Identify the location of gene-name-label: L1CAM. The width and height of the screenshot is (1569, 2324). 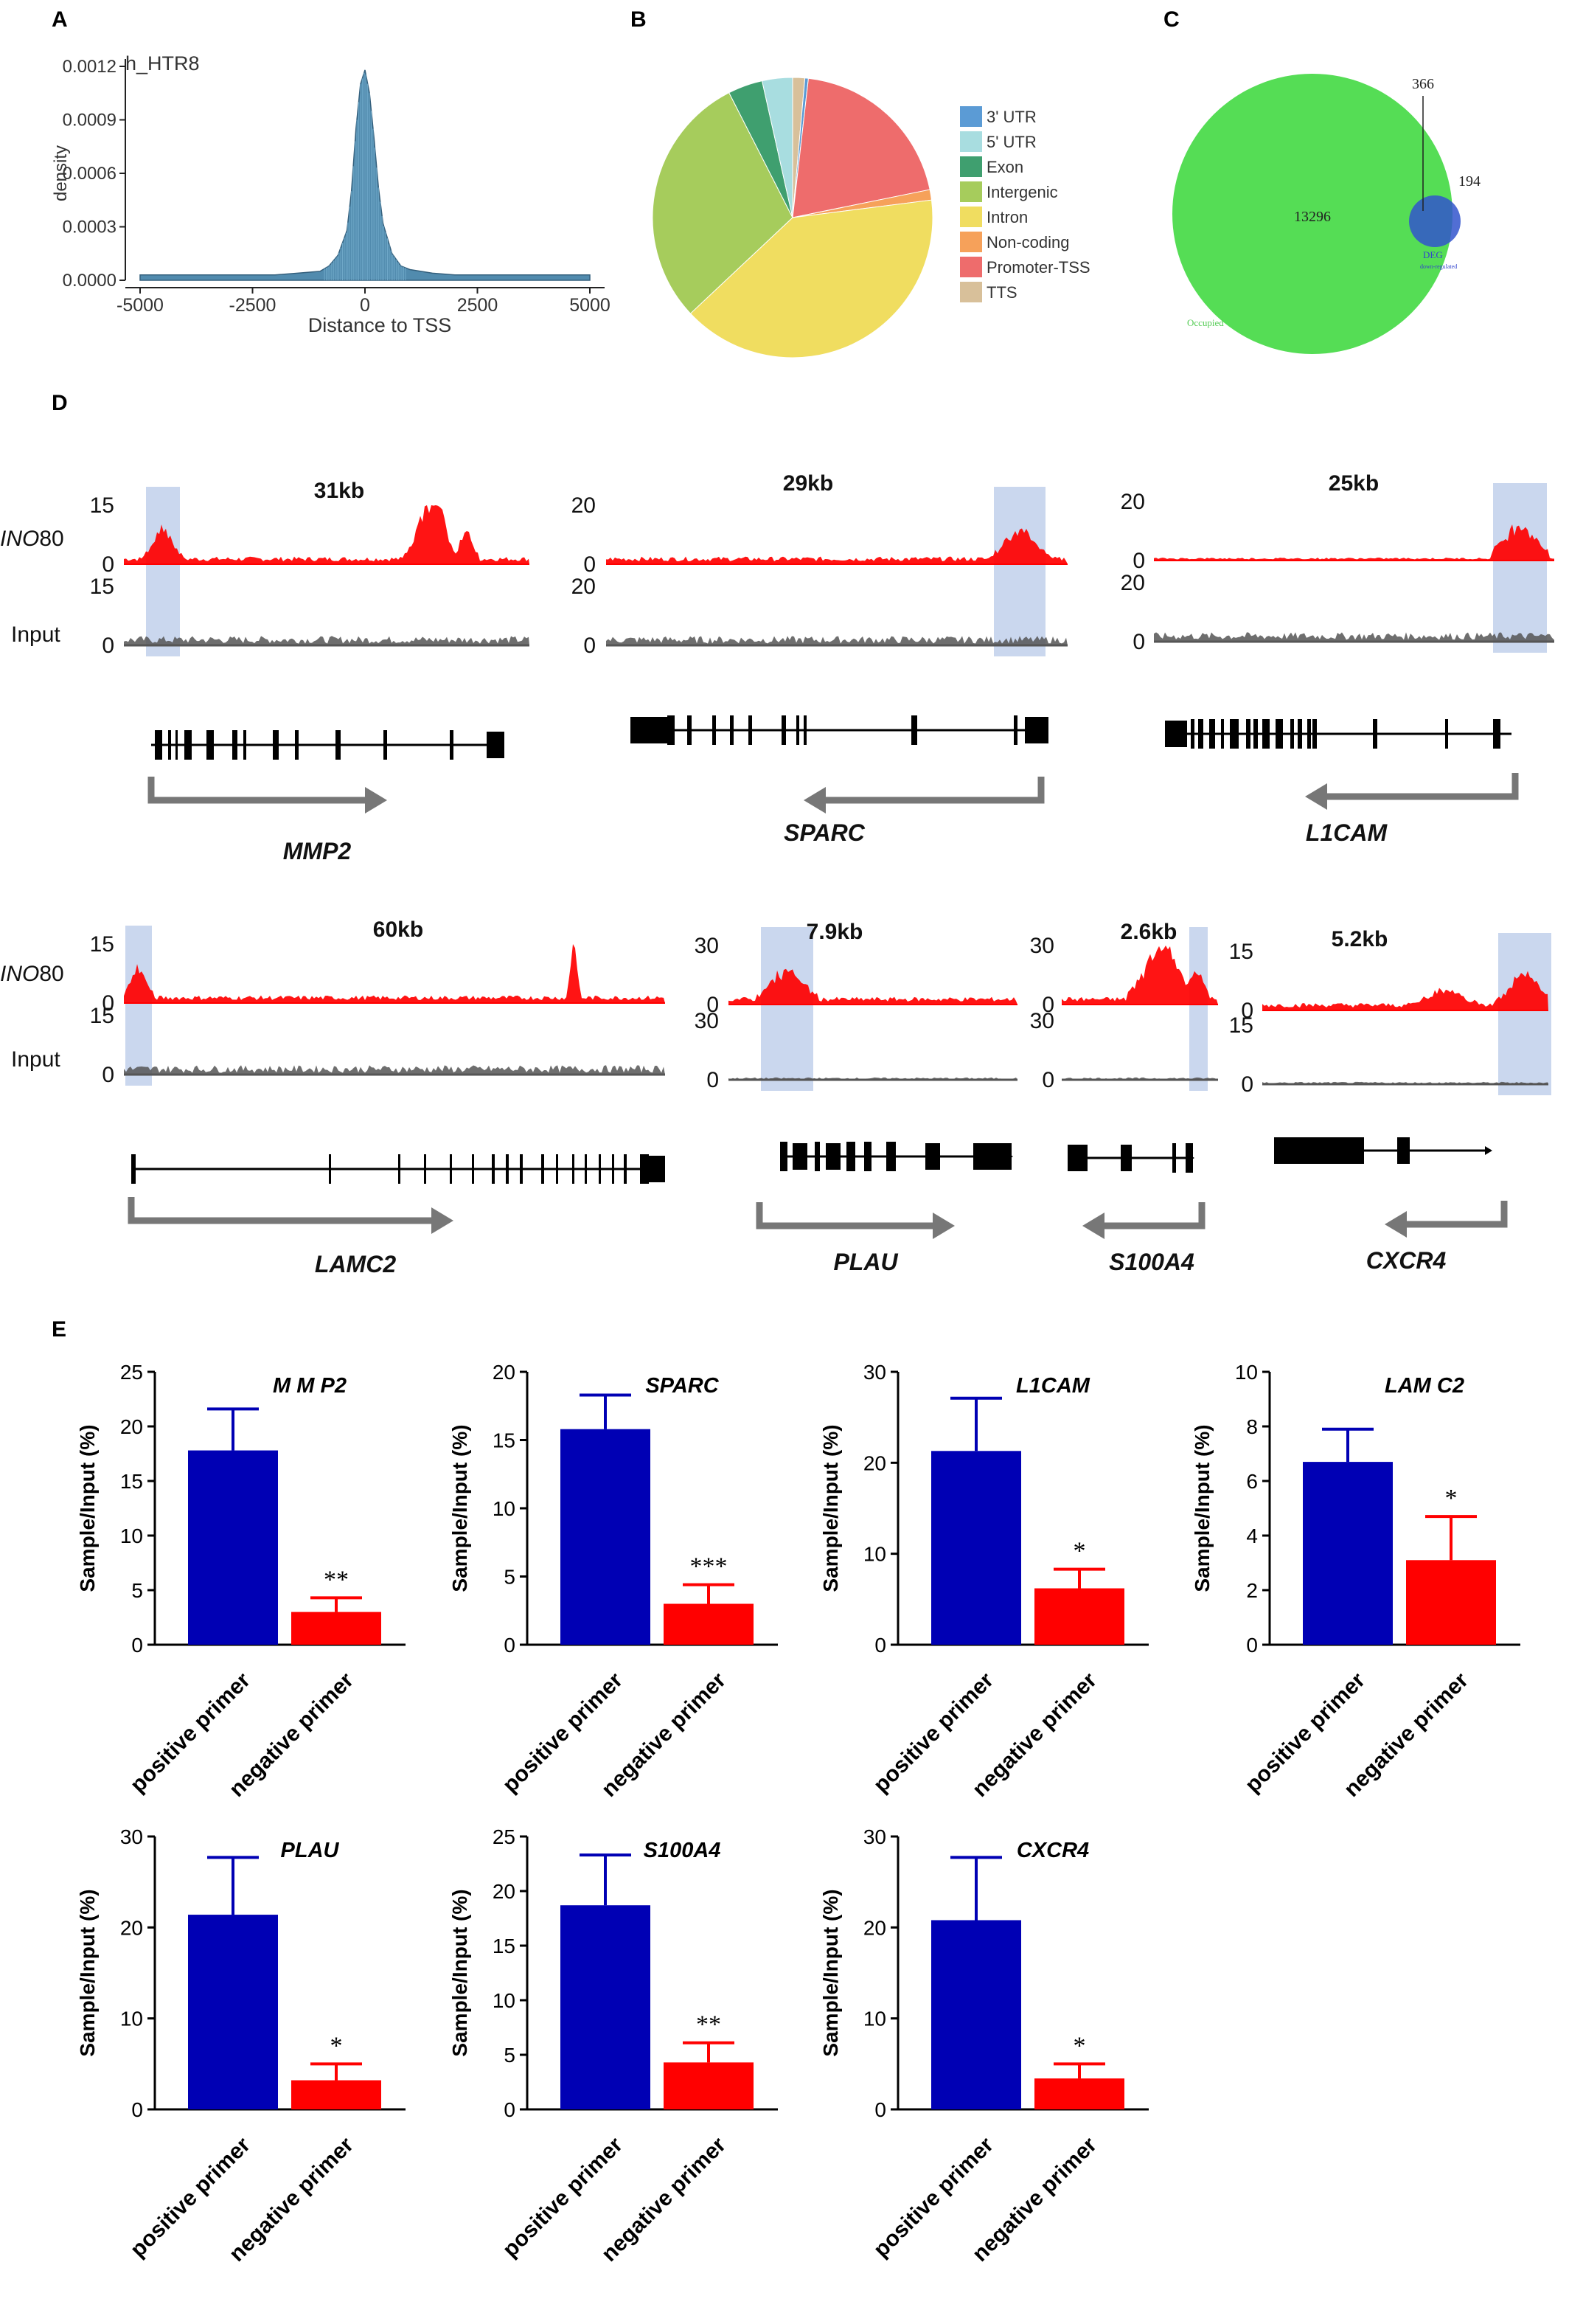
(1347, 832).